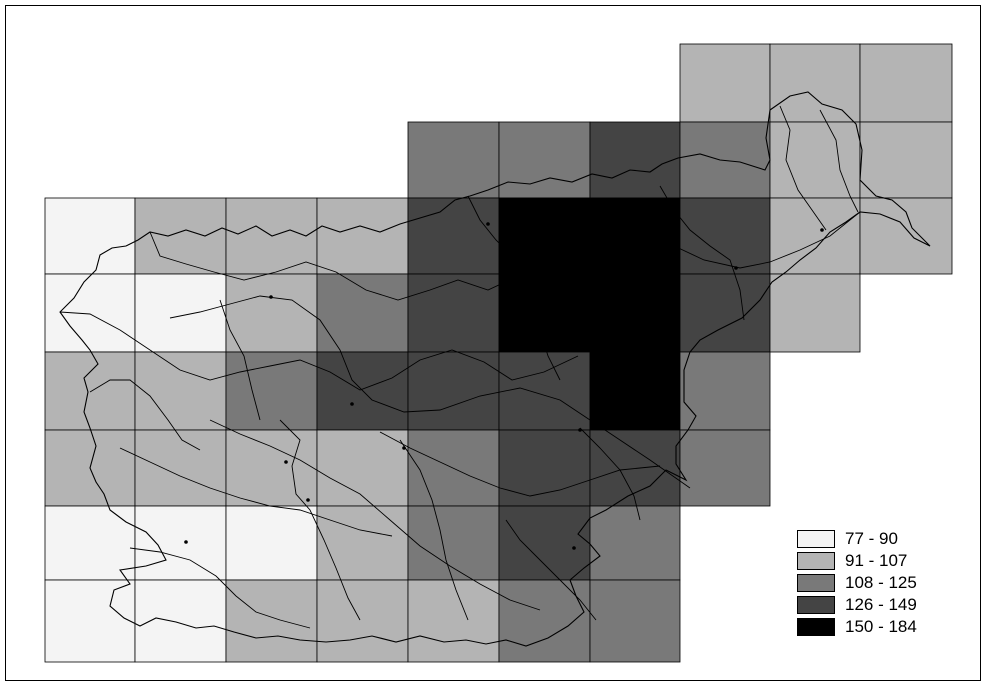  Describe the element at coordinates (881, 582) in the screenshot. I see `legend-label: 108 - 125` at that location.